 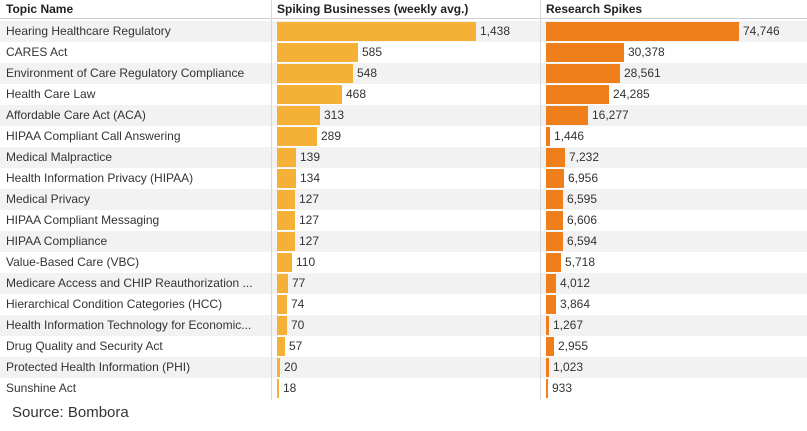 What do you see at coordinates (291, 367) in the screenshot?
I see `spiking-value: 20` at bounding box center [291, 367].